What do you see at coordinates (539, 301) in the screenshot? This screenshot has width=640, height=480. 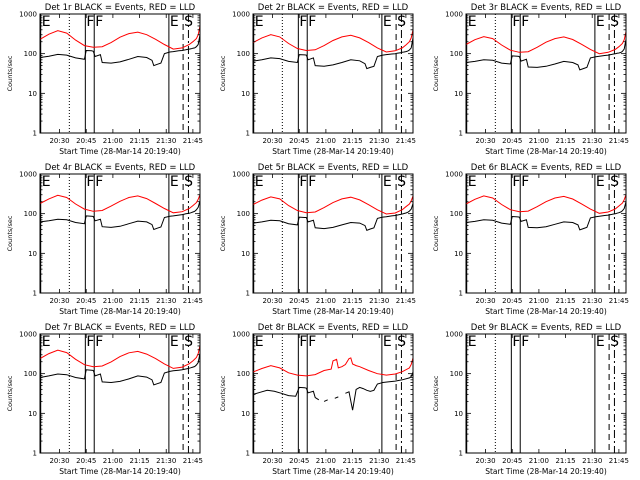 I see `panel-6-xtick-label-3: 21:00` at bounding box center [539, 301].